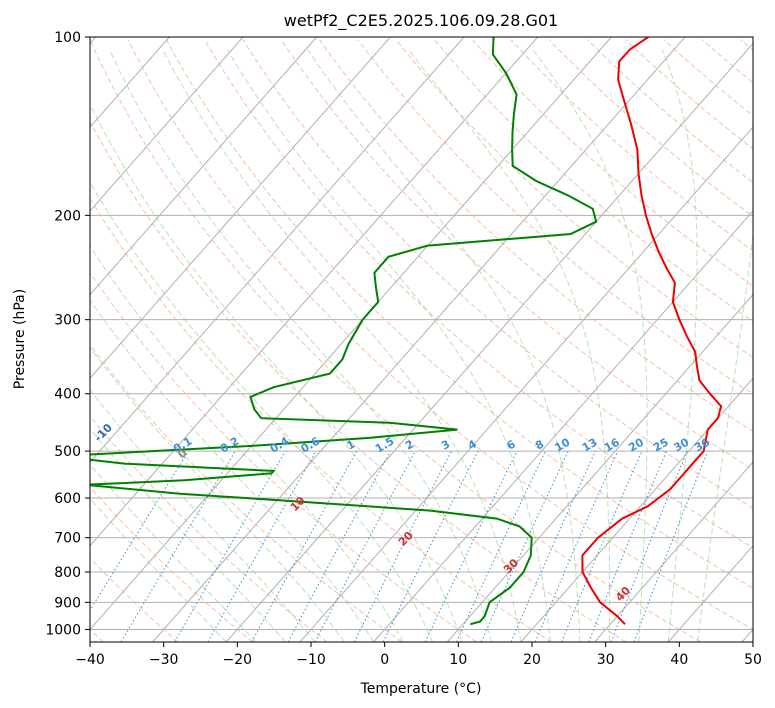 This screenshot has width=775, height=708. What do you see at coordinates (67, 539) in the screenshot?
I see `y-tick-label: 700` at bounding box center [67, 539].